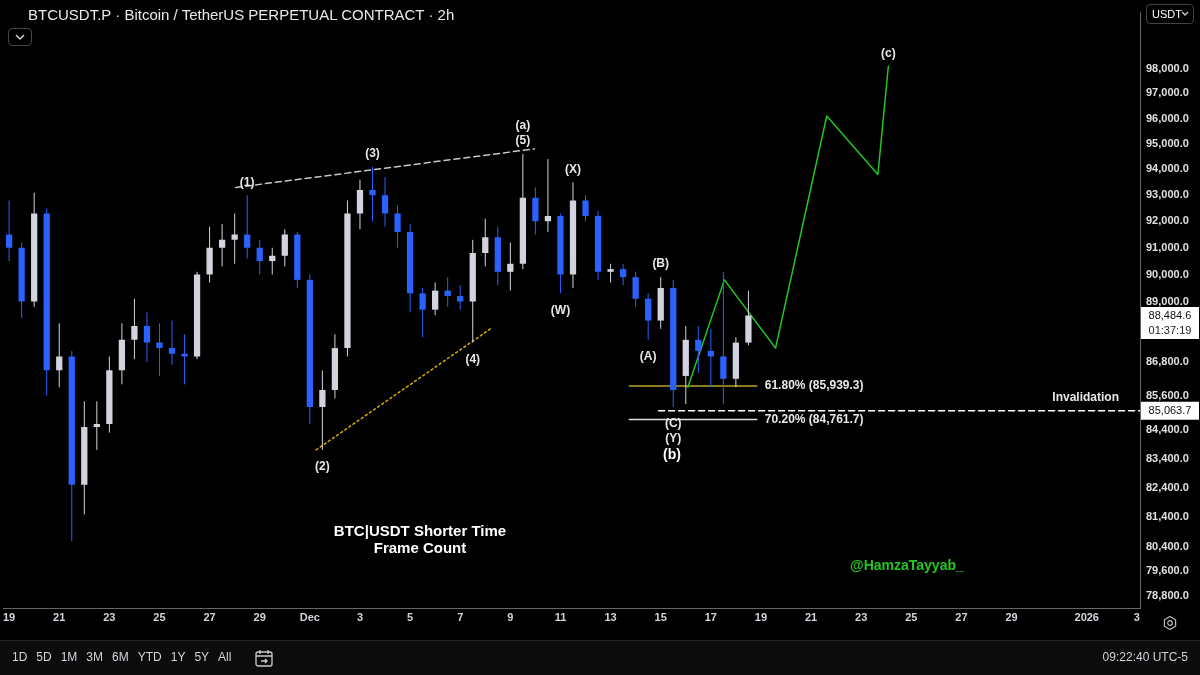 The height and width of the screenshot is (675, 1200). What do you see at coordinates (1167, 457) in the screenshot?
I see `y-tick-label: 83,400.0` at bounding box center [1167, 457].